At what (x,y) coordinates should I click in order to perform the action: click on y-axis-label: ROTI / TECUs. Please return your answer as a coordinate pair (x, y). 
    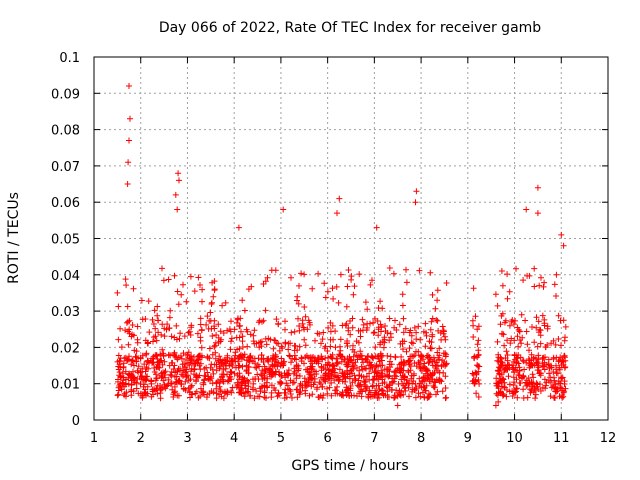
    Looking at the image, I should click on (14, 238).